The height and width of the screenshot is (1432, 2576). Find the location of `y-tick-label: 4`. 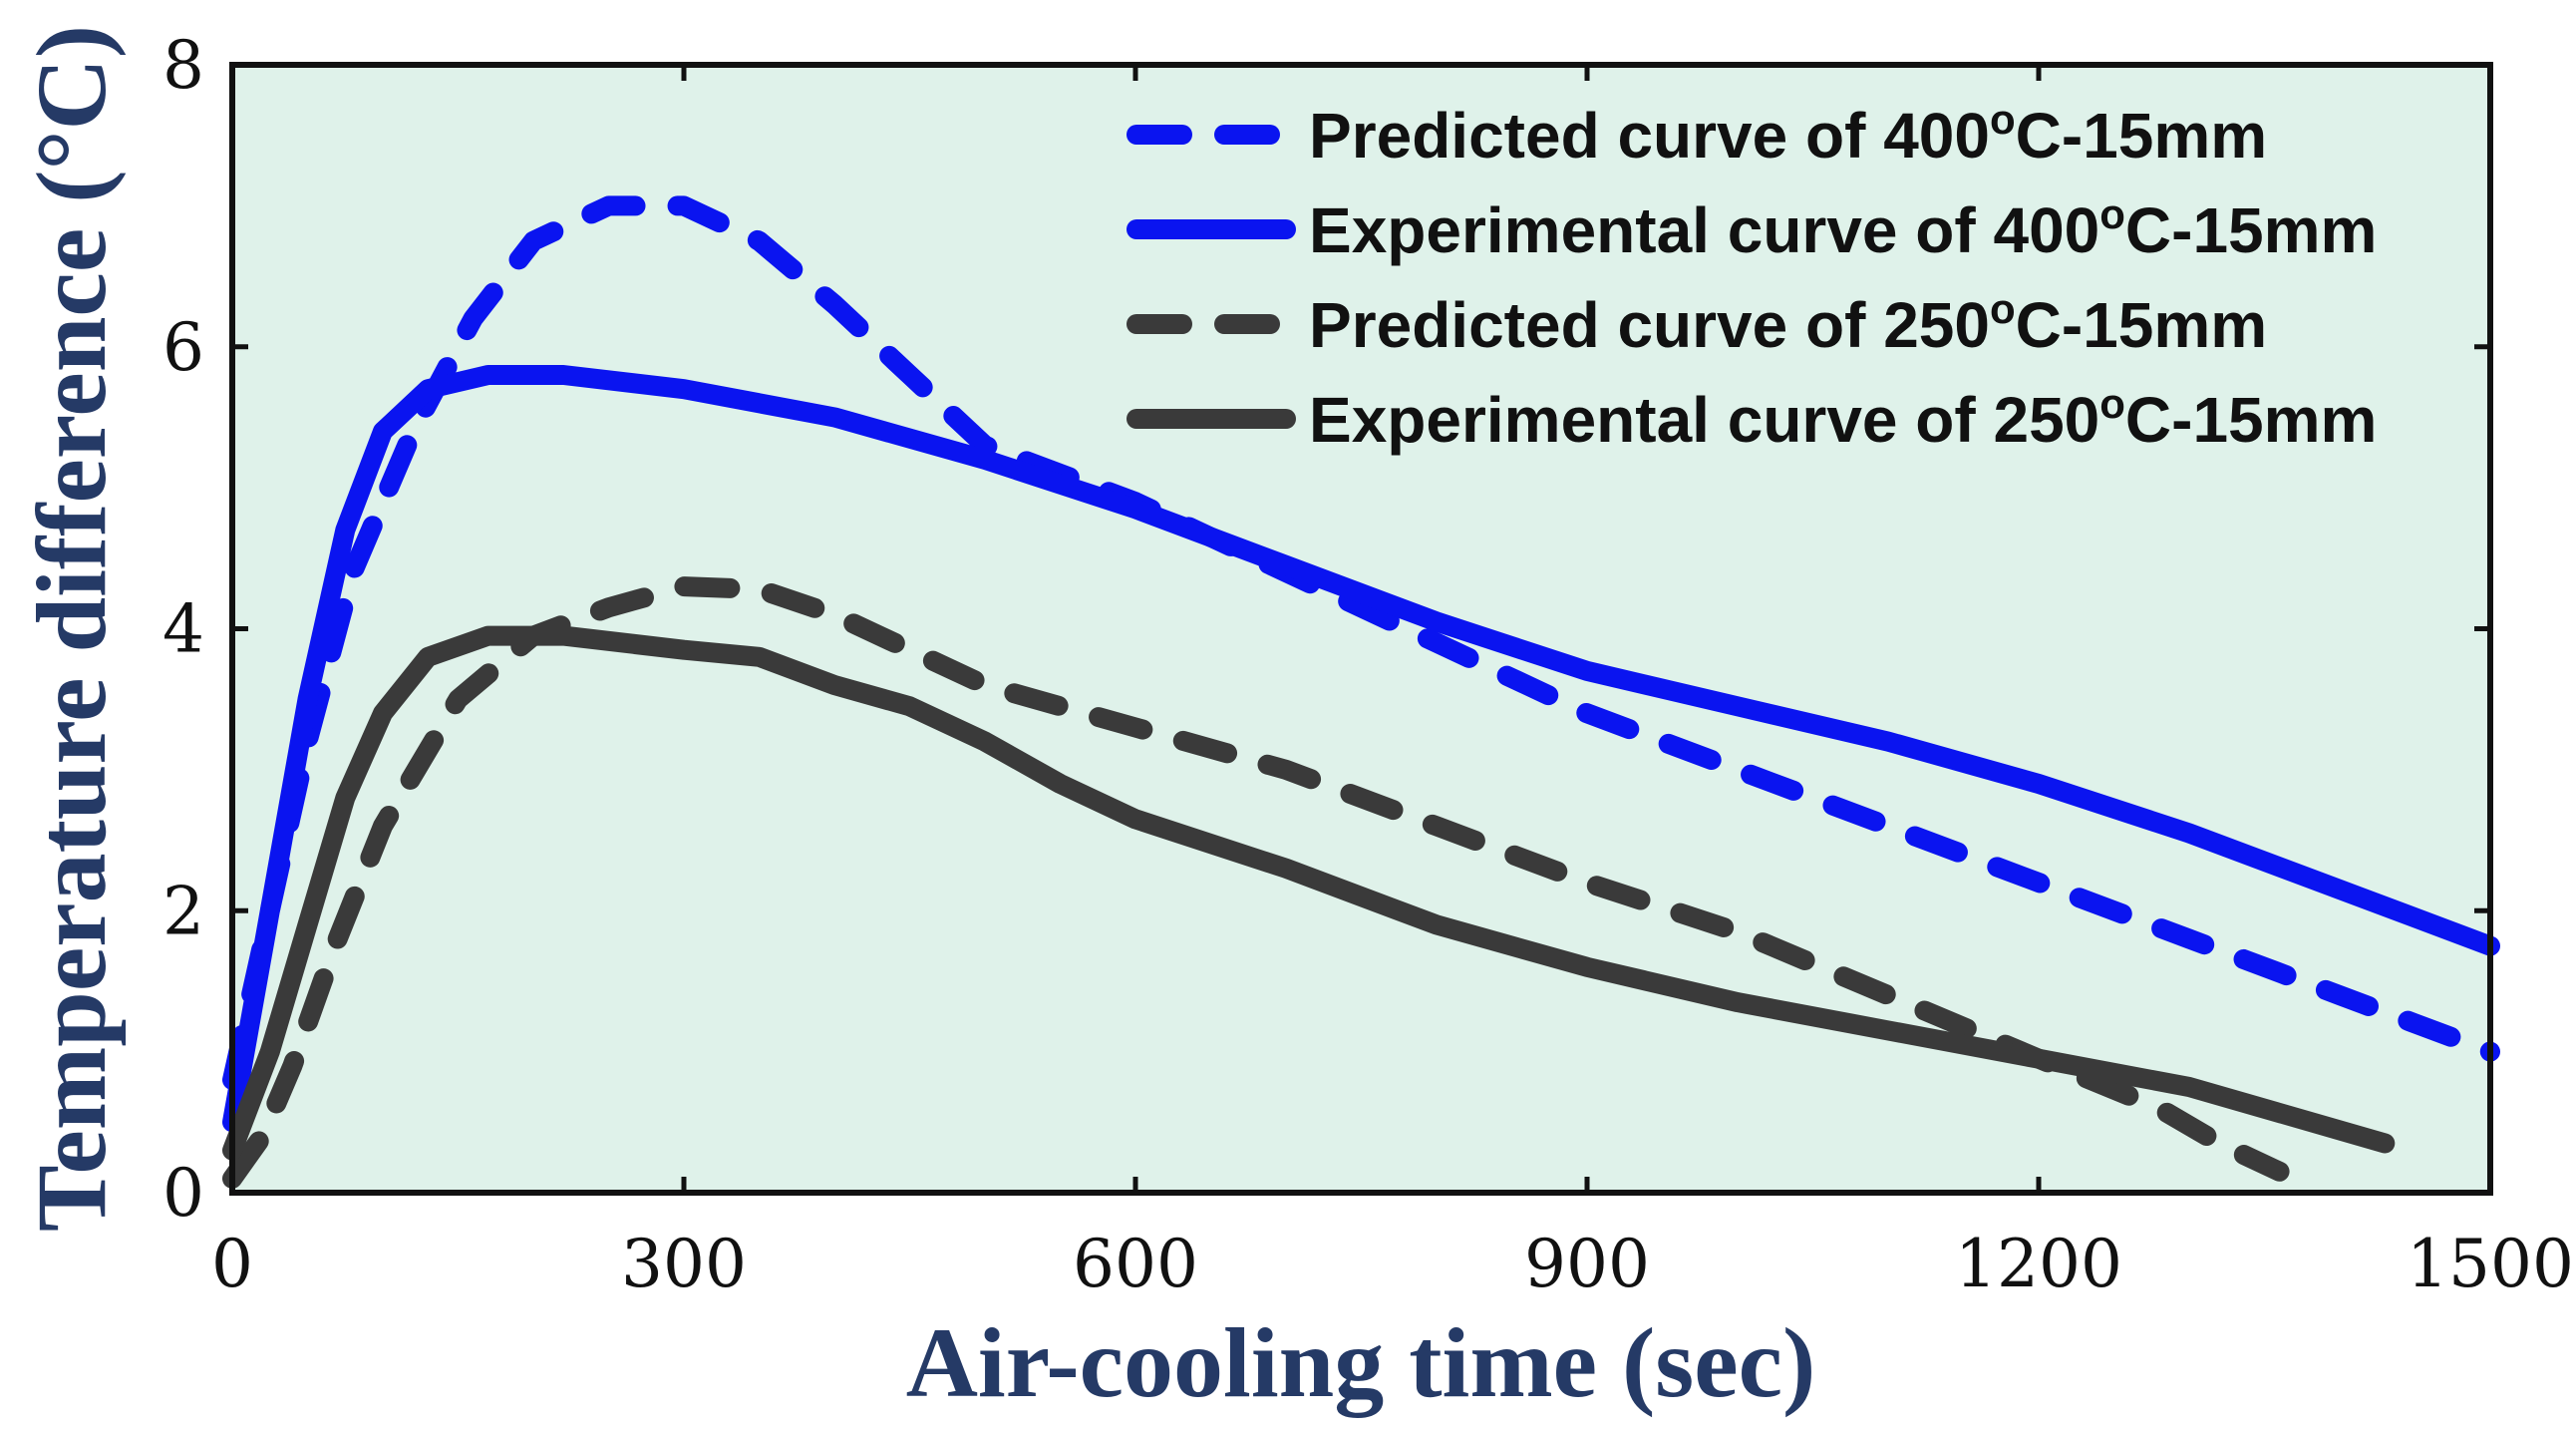

y-tick-label: 4 is located at coordinates (183, 630).